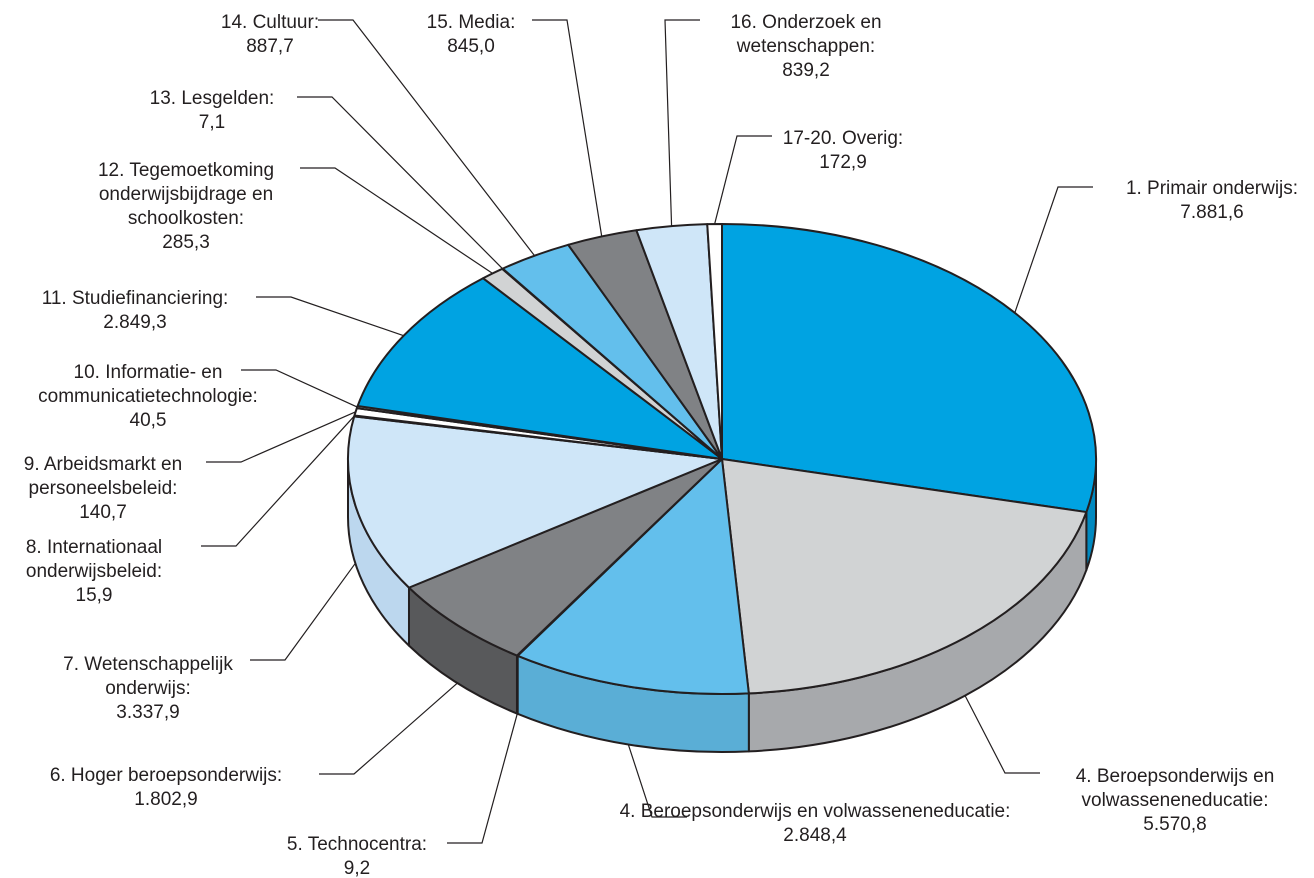 The height and width of the screenshot is (878, 1314). Describe the element at coordinates (186, 242) in the screenshot. I see `slice-value: 285,3` at that location.